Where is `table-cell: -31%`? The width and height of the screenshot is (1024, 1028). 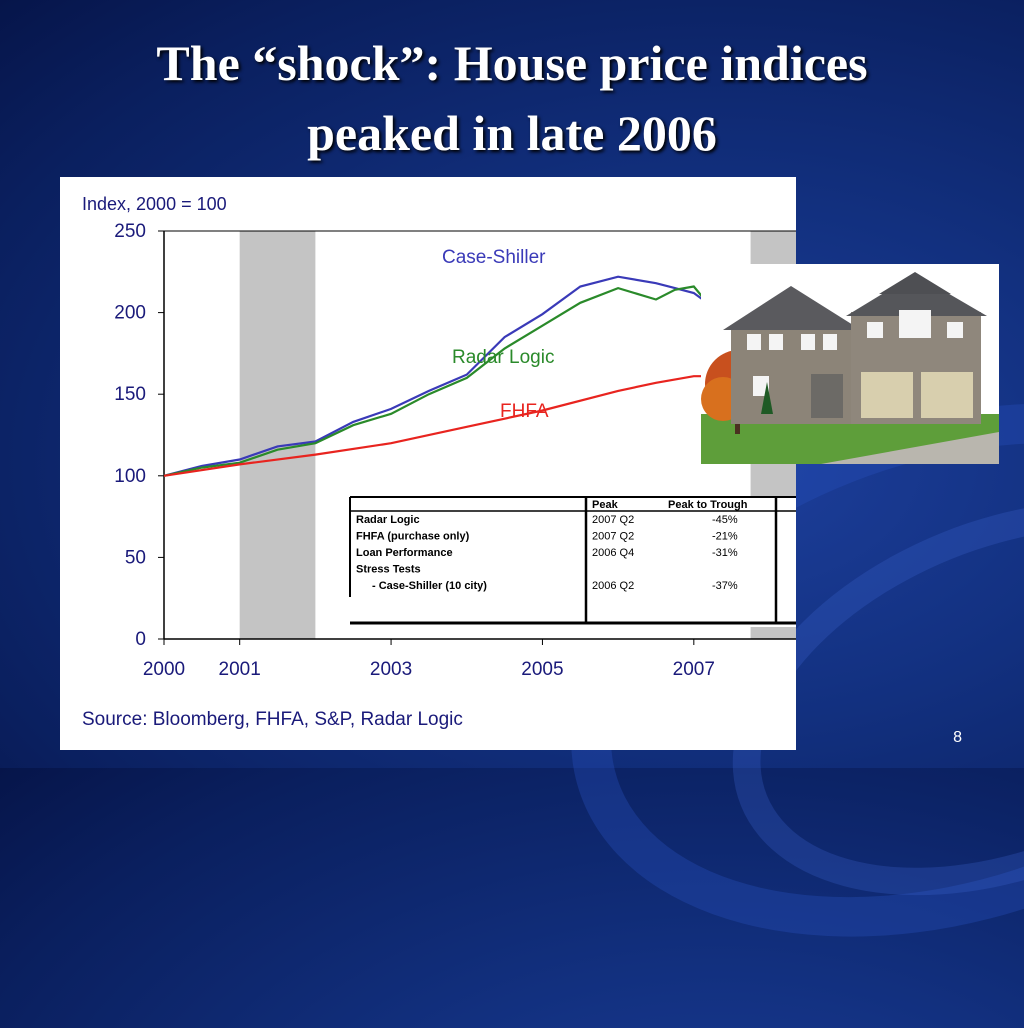 table-cell: -31% is located at coordinates (725, 553).